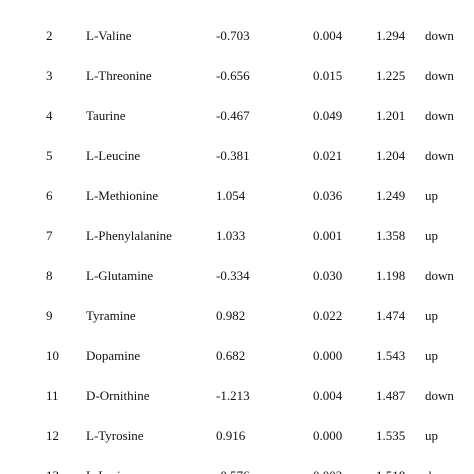 Image resolution: width=474 pixels, height=474 pixels. What do you see at coordinates (118, 395) in the screenshot?
I see `metabolite-name: D-Ornithine` at bounding box center [118, 395].